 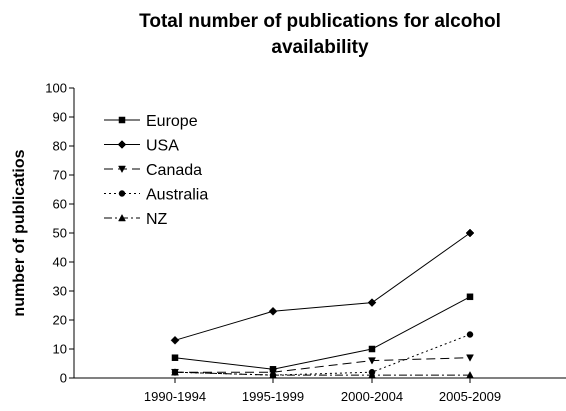 I want to click on series-nz, so click(x=322, y=373).